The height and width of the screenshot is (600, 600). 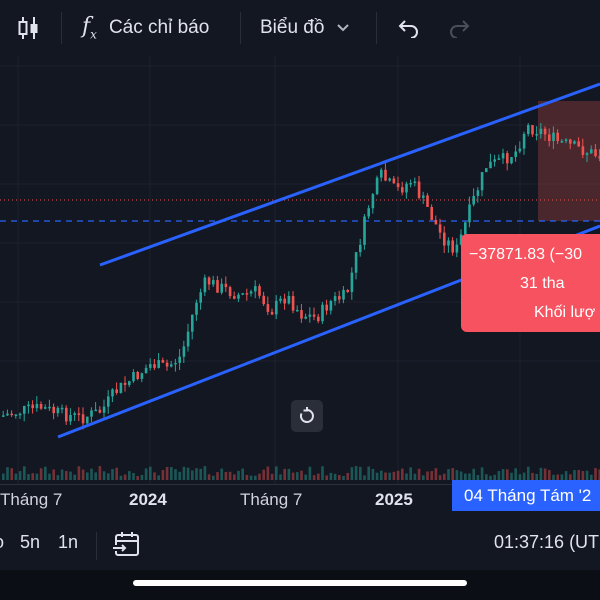 What do you see at coordinates (2, 542) in the screenshot?
I see `range-button-partial: o` at bounding box center [2, 542].